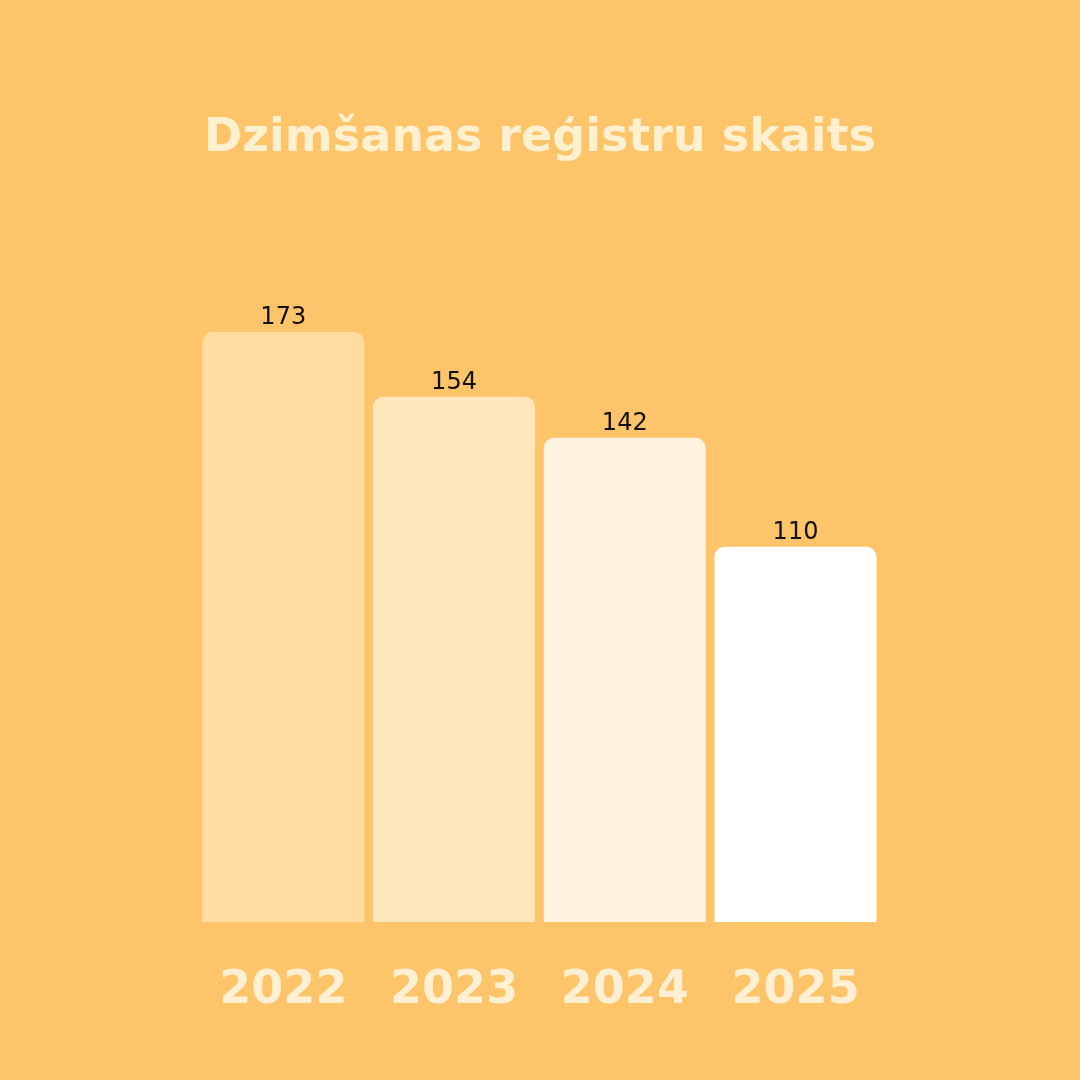 The height and width of the screenshot is (1080, 1080). What do you see at coordinates (795, 986) in the screenshot?
I see `x-tick-label: 2025` at bounding box center [795, 986].